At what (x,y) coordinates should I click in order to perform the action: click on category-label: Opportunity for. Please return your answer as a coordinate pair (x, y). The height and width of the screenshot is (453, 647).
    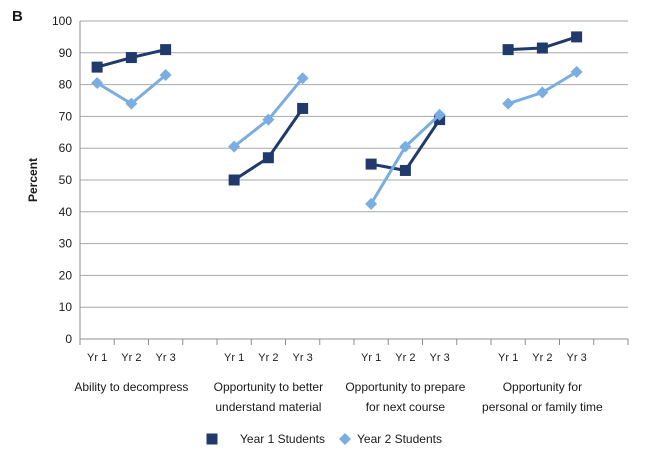
    Looking at the image, I should click on (542, 387).